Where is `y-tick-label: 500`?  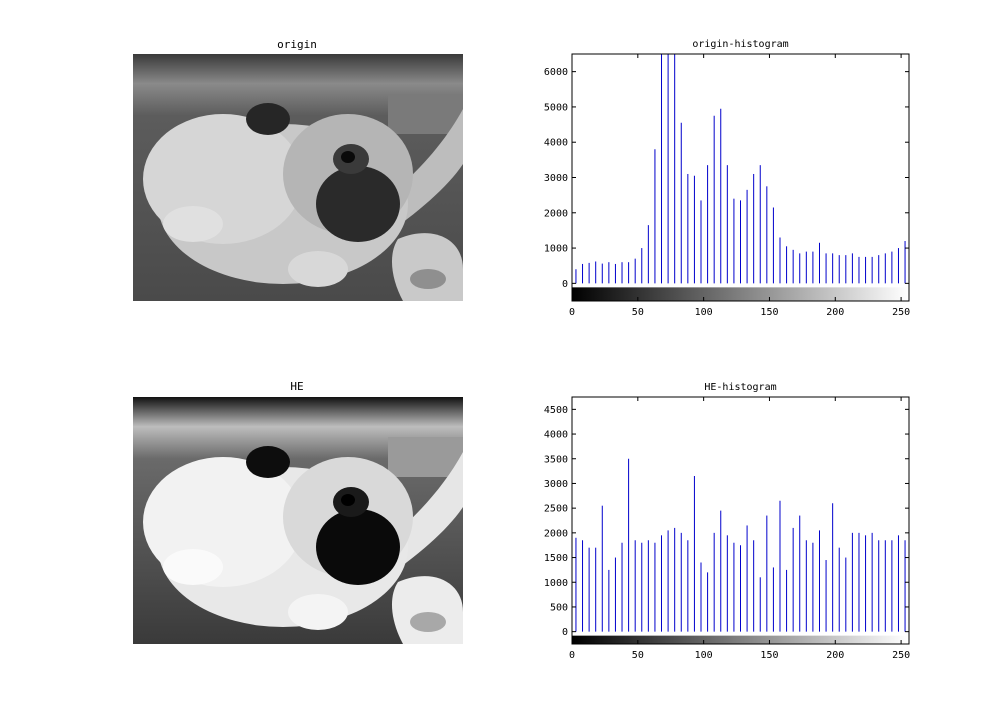 y-tick-label: 500 is located at coordinates (559, 607).